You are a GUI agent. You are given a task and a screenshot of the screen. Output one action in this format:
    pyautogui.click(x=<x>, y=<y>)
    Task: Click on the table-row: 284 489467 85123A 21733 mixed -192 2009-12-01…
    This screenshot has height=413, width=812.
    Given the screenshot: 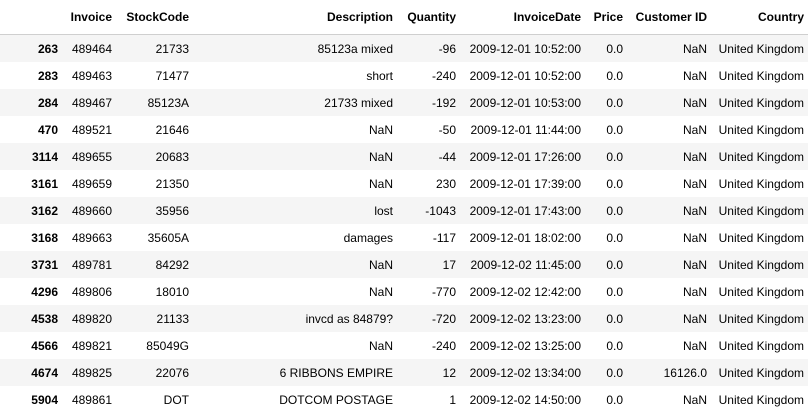 What is the action you would take?
    pyautogui.click(x=404, y=102)
    